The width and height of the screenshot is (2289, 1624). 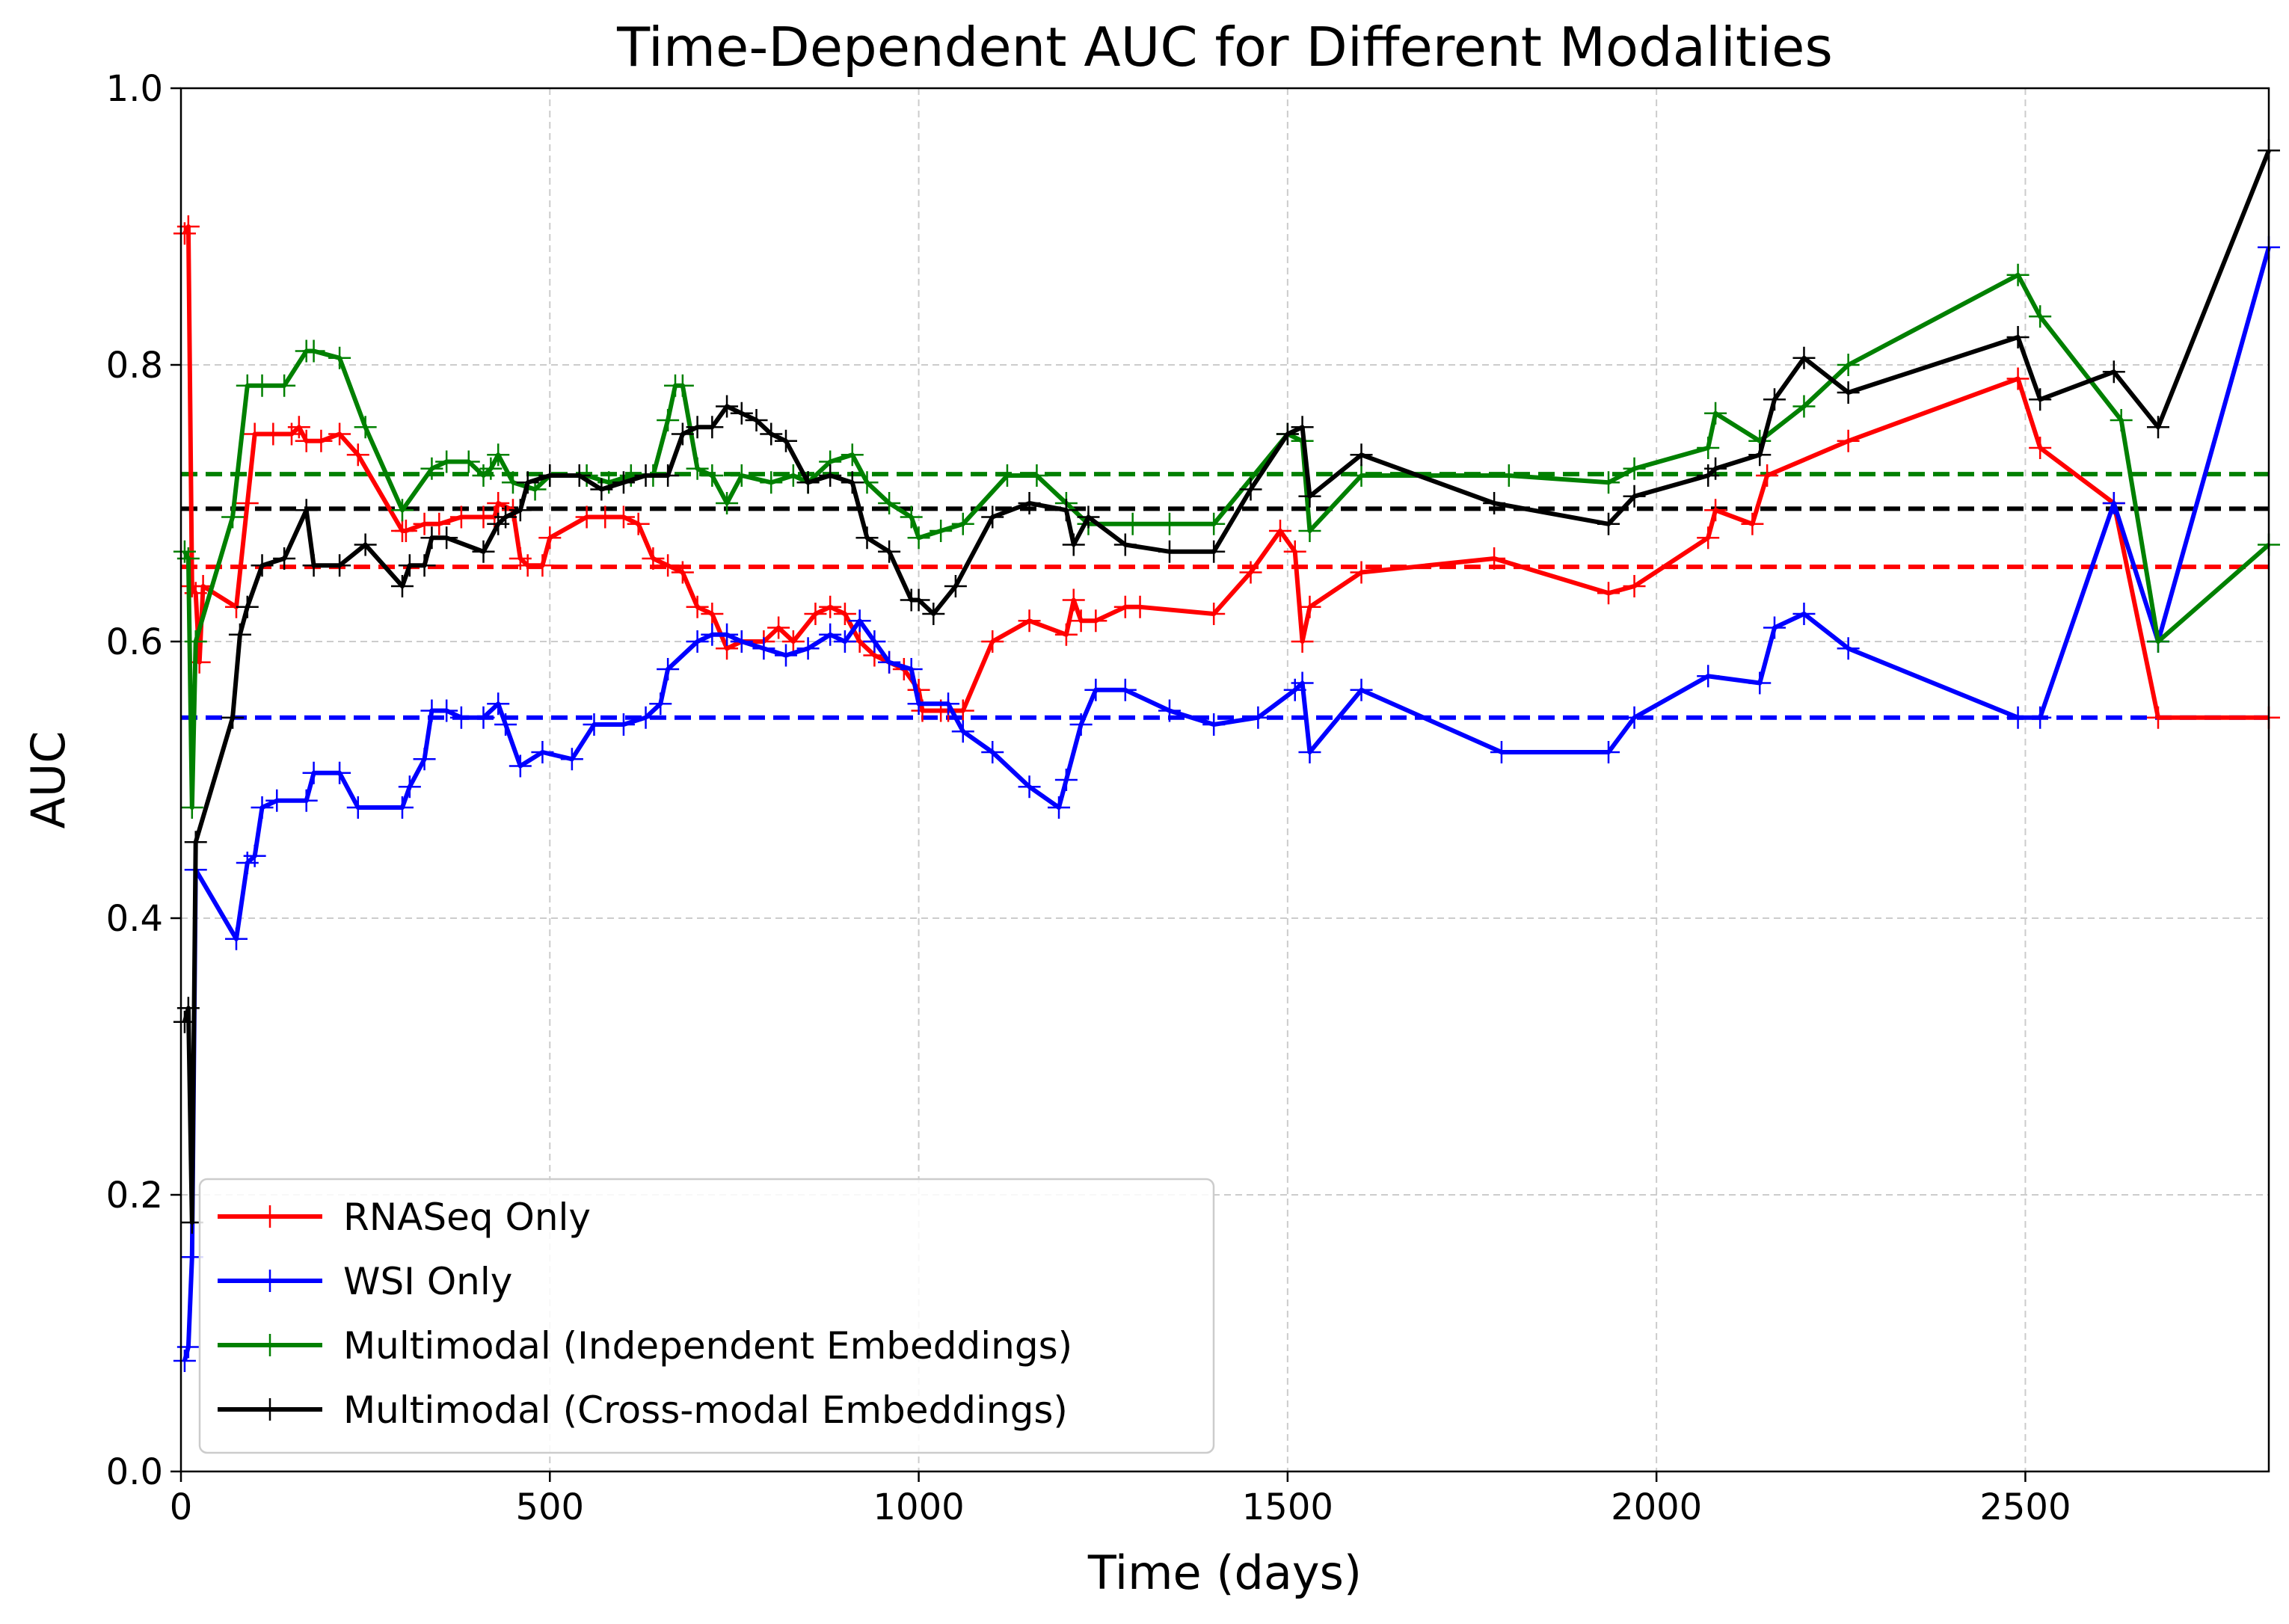 I want to click on legend-label-1: WSI Only, so click(x=427, y=1282).